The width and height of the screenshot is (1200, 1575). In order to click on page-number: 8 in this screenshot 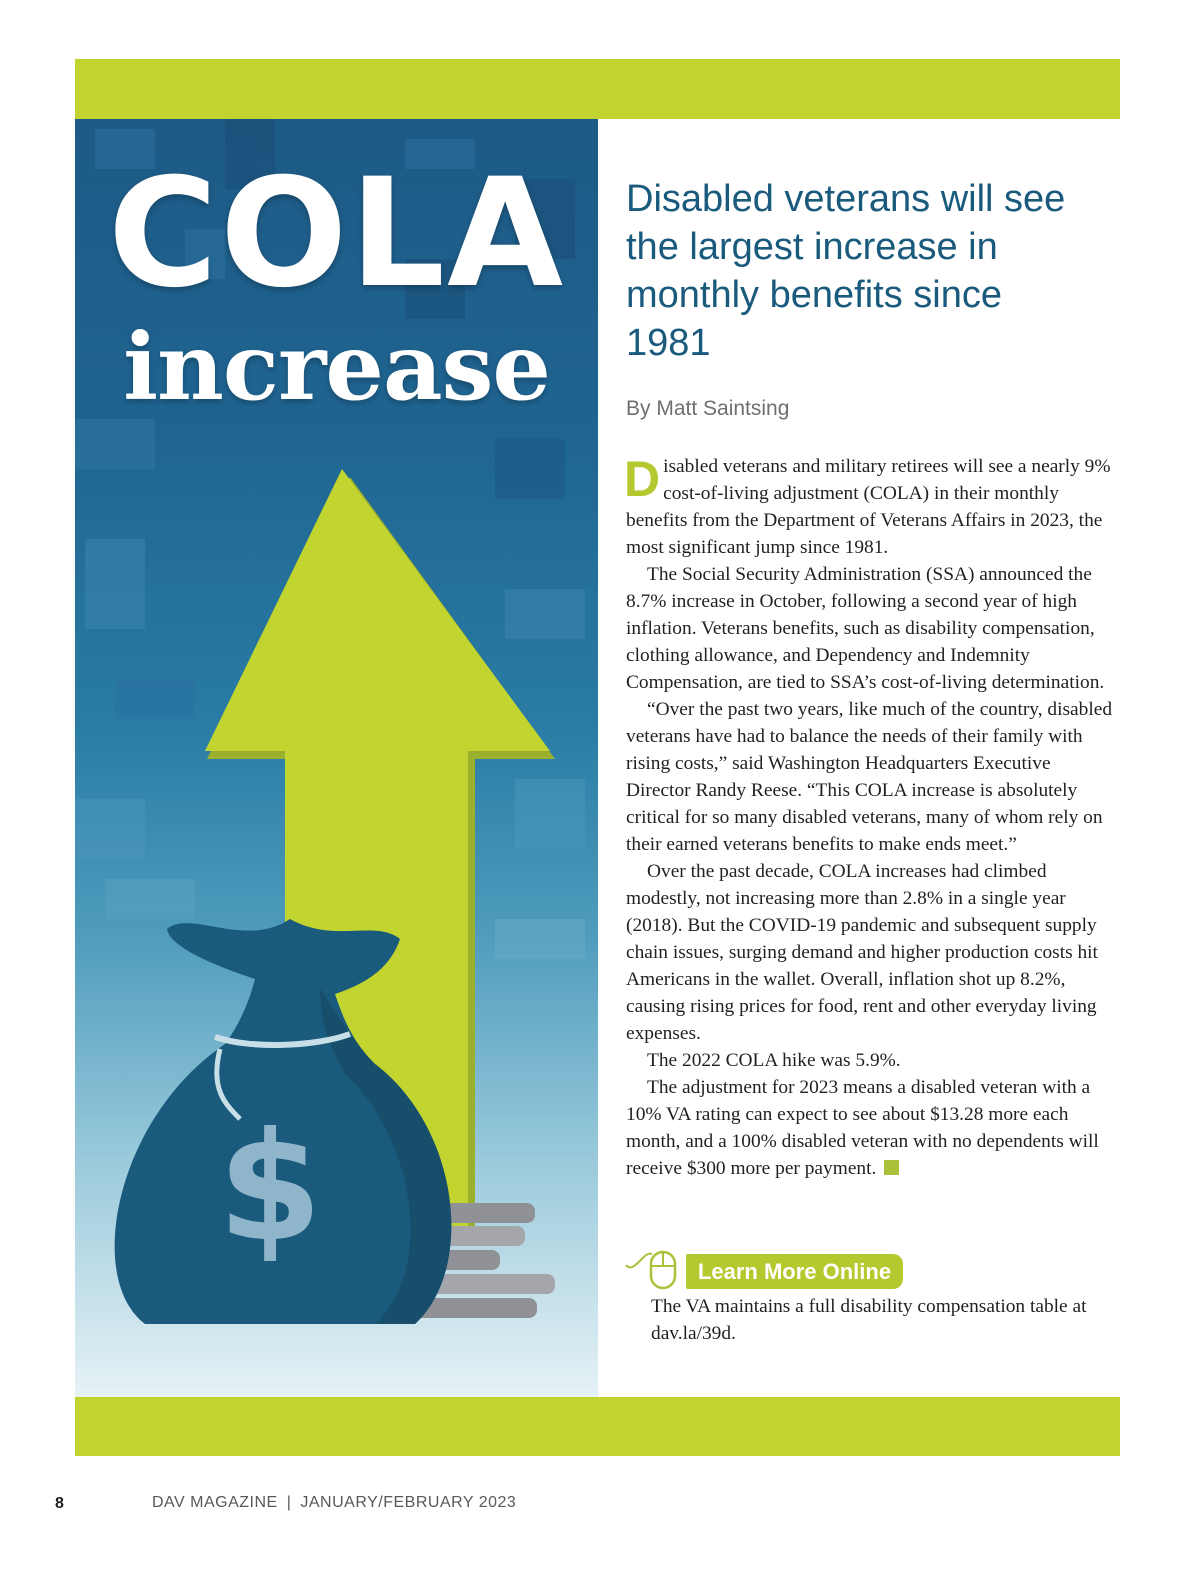, I will do `click(59, 1503)`.